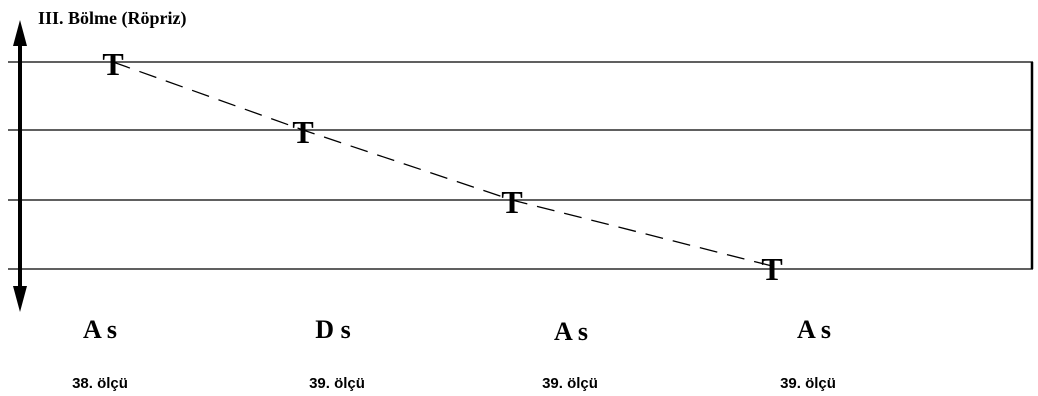 This screenshot has height=396, width=1038. Describe the element at coordinates (571, 331) in the screenshot. I see `chord-label-3: A s` at that location.